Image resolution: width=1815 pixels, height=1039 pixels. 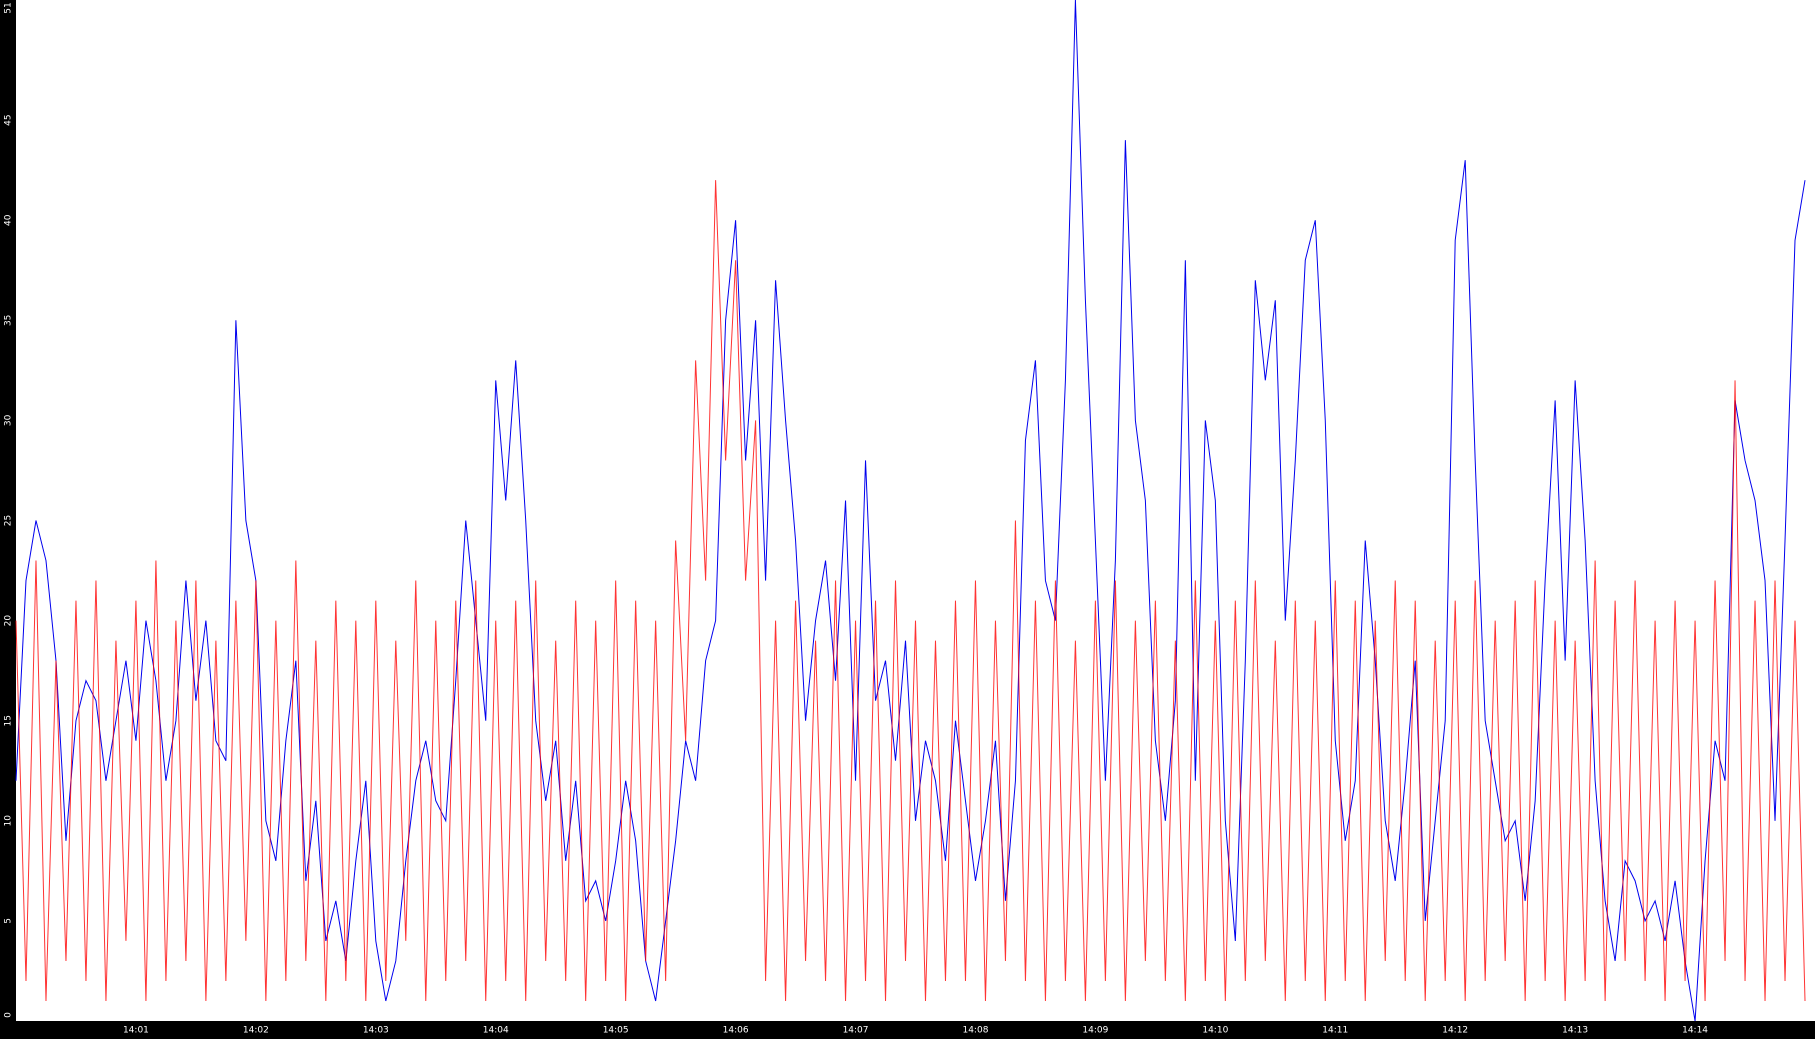 What do you see at coordinates (9, 821) in the screenshot?
I see `y-tick-label: 10` at bounding box center [9, 821].